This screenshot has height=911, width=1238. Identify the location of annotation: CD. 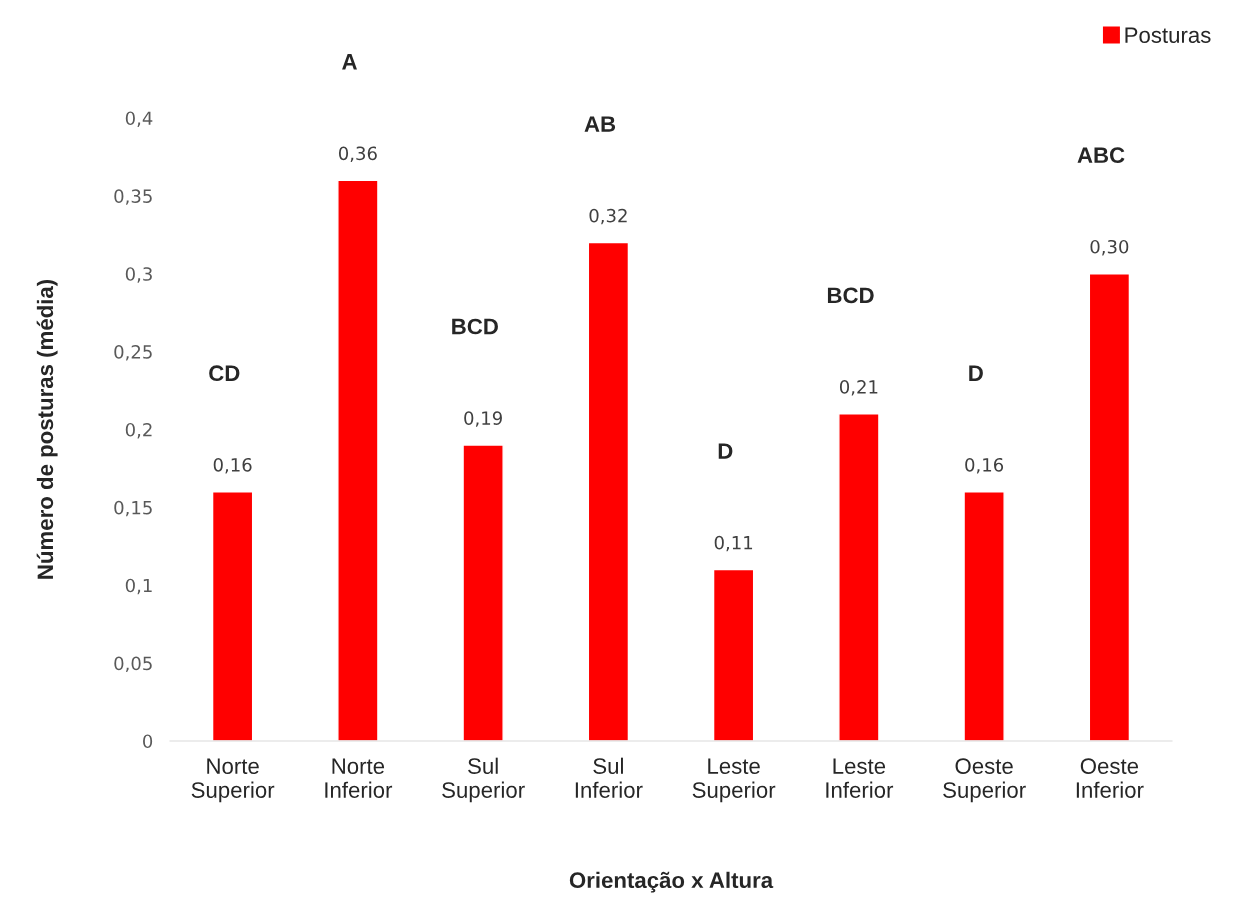
(224, 373).